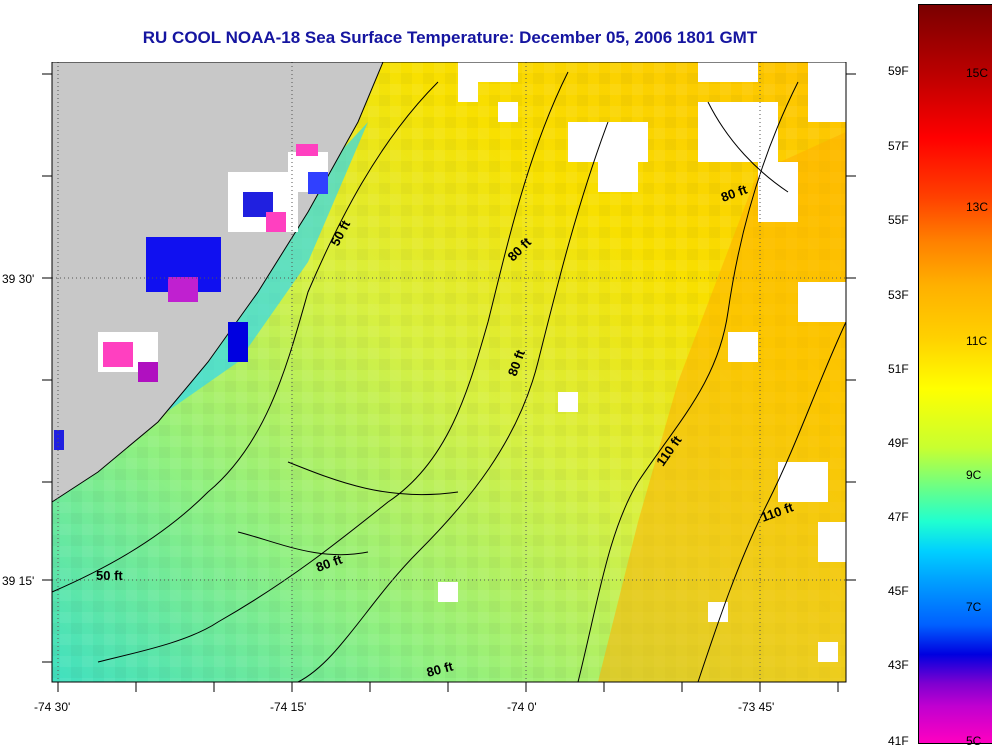 This screenshot has width=992, height=754. What do you see at coordinates (440, 669) in the screenshot?
I see `contour-label: 80 ft` at bounding box center [440, 669].